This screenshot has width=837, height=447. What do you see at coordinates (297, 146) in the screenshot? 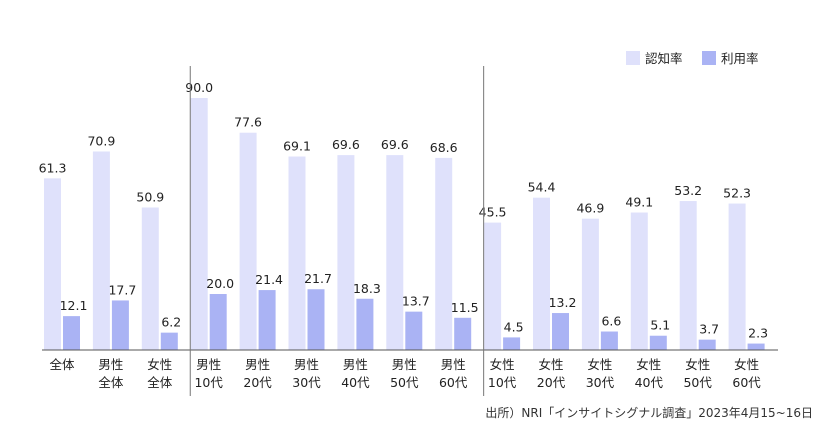
I see `value-label-awareness: 69.1` at bounding box center [297, 146].